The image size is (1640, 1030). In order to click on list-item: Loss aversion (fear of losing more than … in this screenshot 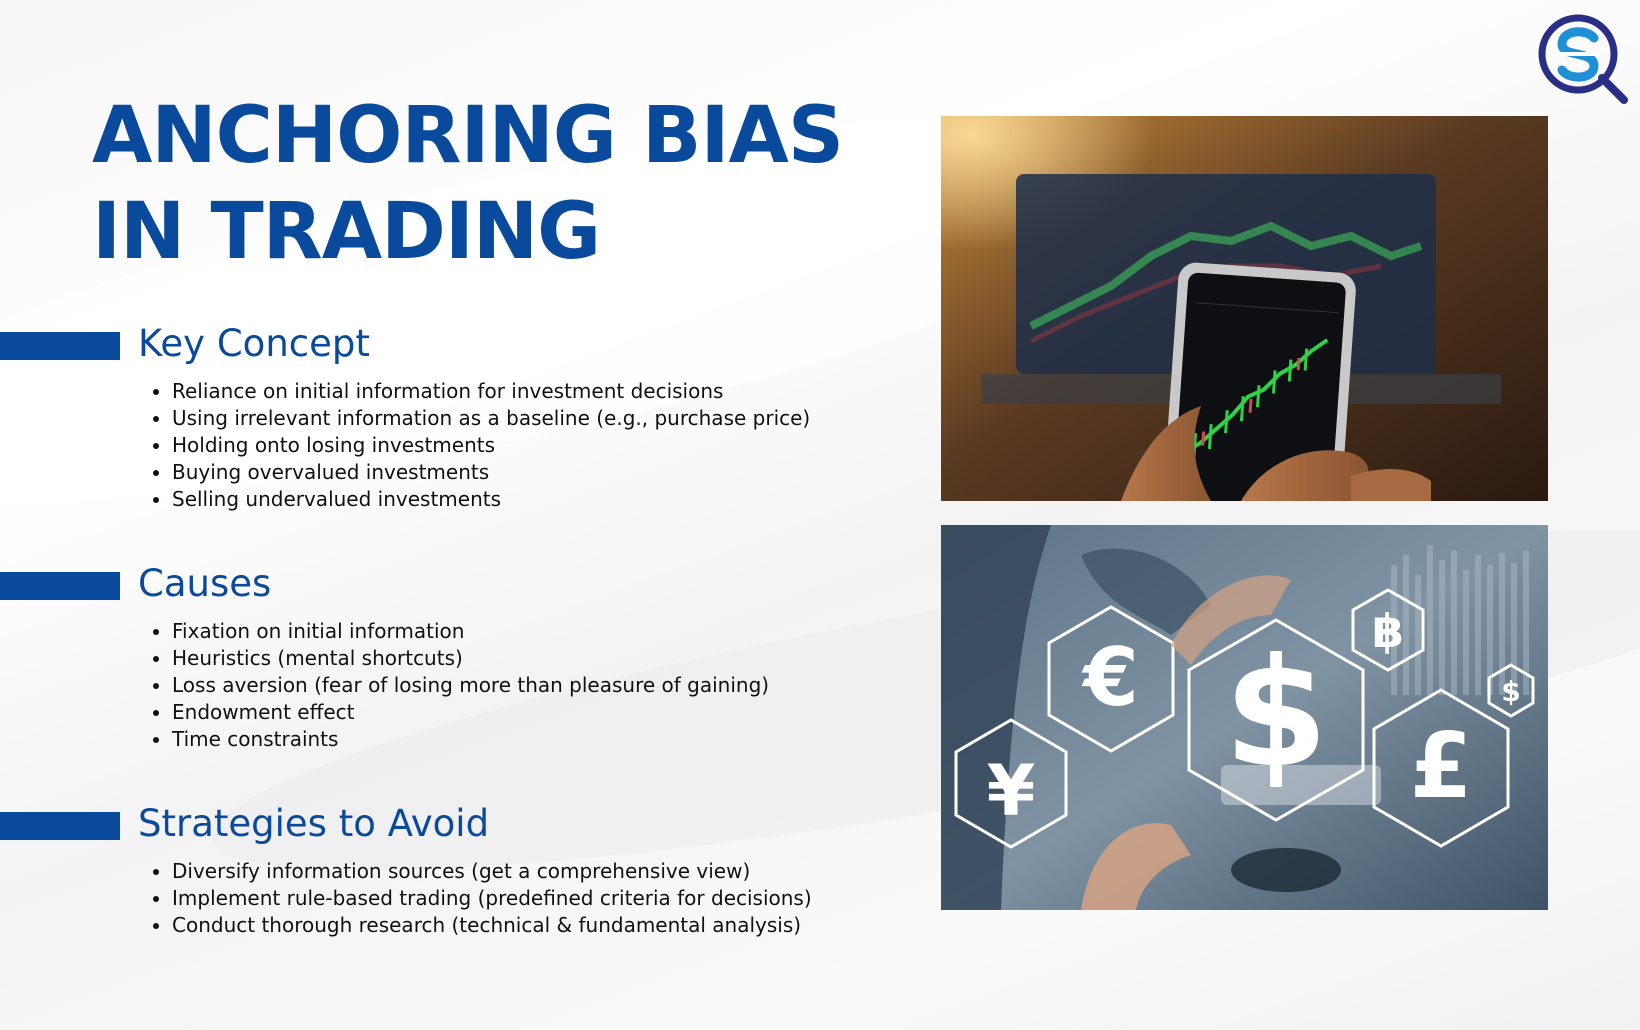, I will do `click(542, 685)`.